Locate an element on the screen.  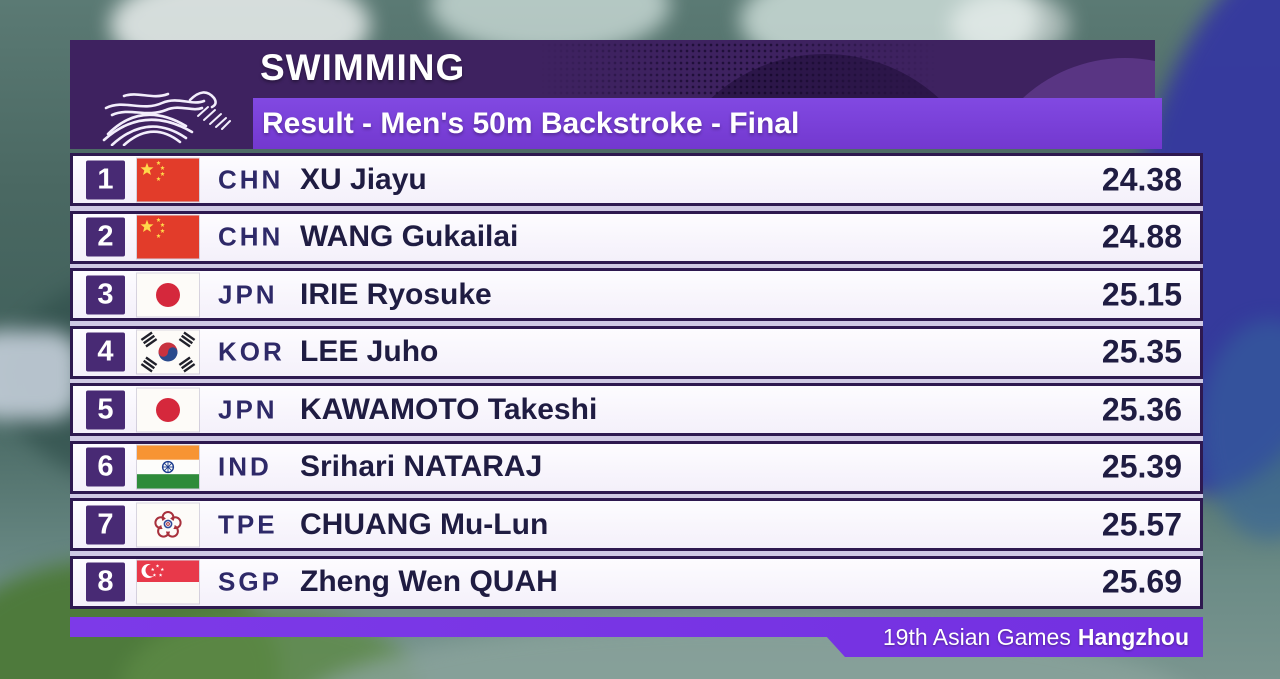
result-time: 24.88 is located at coordinates (1141, 236).